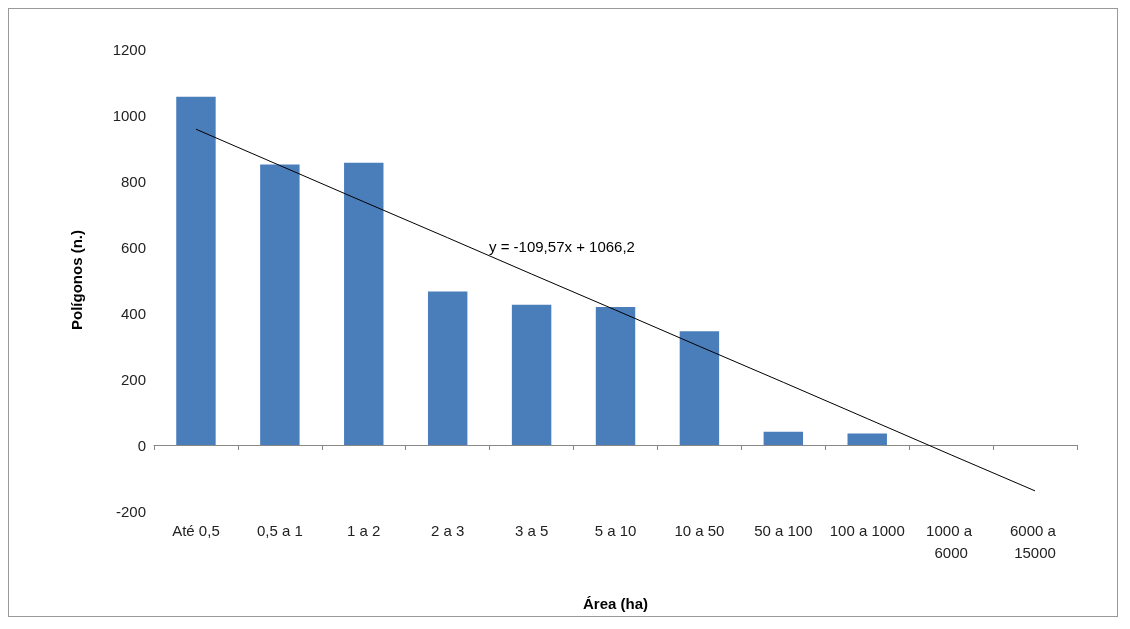 Image resolution: width=1130 pixels, height=629 pixels. I want to click on y-tick-label: 200, so click(133, 379).